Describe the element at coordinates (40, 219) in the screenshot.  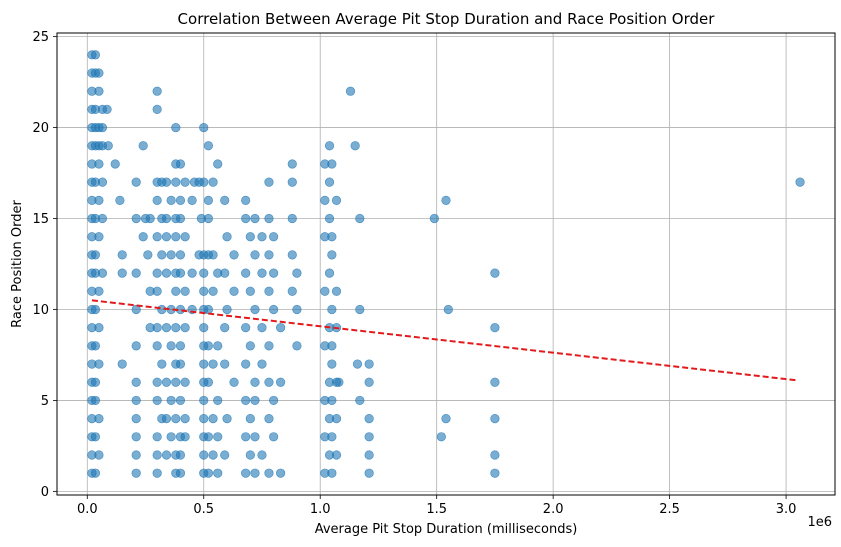
I see `y-tick-label: 15` at that location.